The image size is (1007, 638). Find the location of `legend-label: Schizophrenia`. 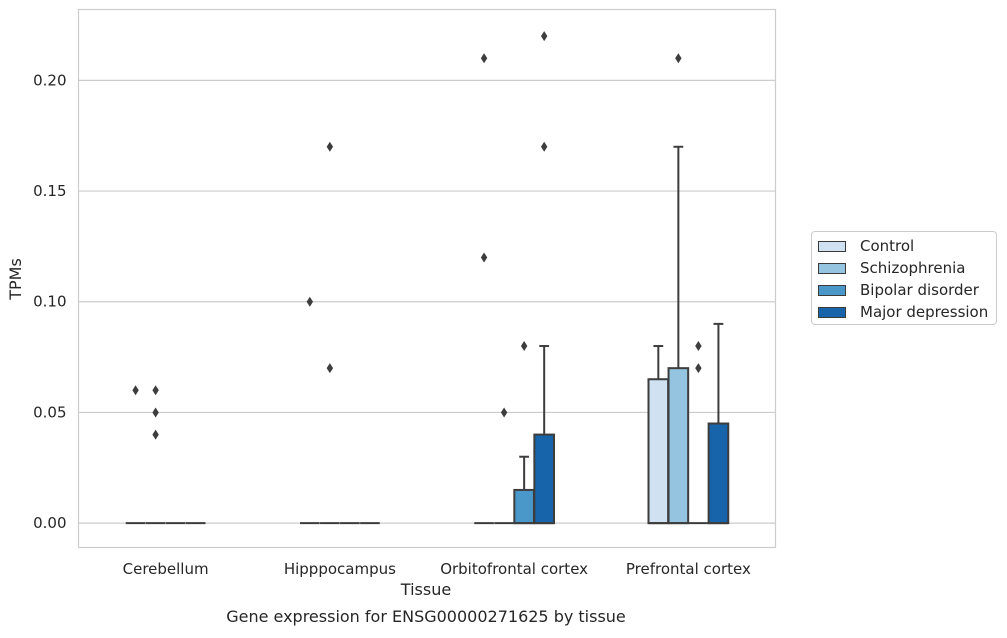

legend-label: Schizophrenia is located at coordinates (913, 268).